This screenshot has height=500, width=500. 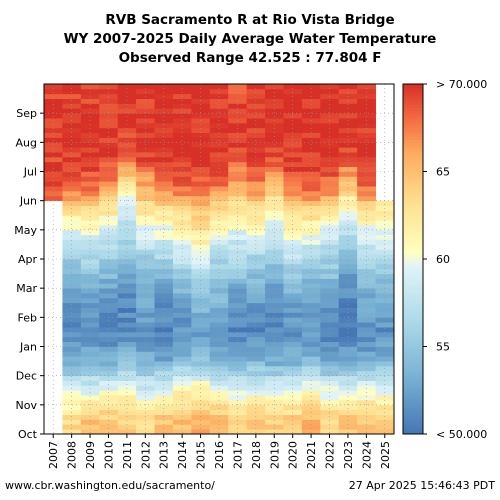 What do you see at coordinates (311, 455) in the screenshot?
I see `x-tick-label: 2021` at bounding box center [311, 455].